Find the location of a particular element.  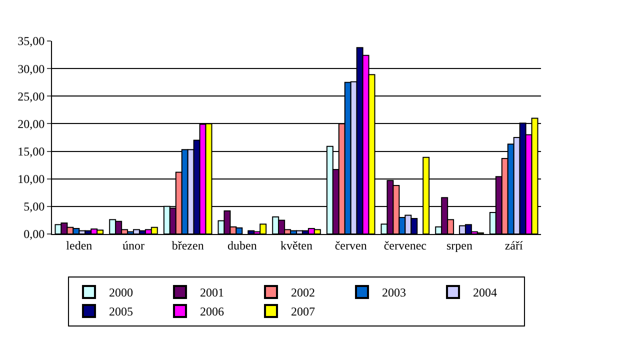

y-tick-label: 5,00 is located at coordinates (34, 207).